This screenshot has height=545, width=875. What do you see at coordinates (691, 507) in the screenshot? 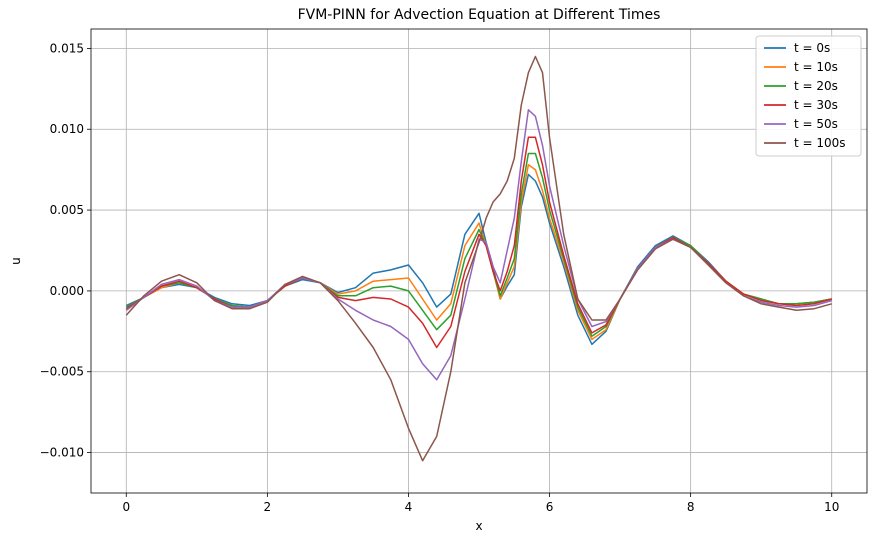
I see `x-tick-label: 8` at bounding box center [691, 507].